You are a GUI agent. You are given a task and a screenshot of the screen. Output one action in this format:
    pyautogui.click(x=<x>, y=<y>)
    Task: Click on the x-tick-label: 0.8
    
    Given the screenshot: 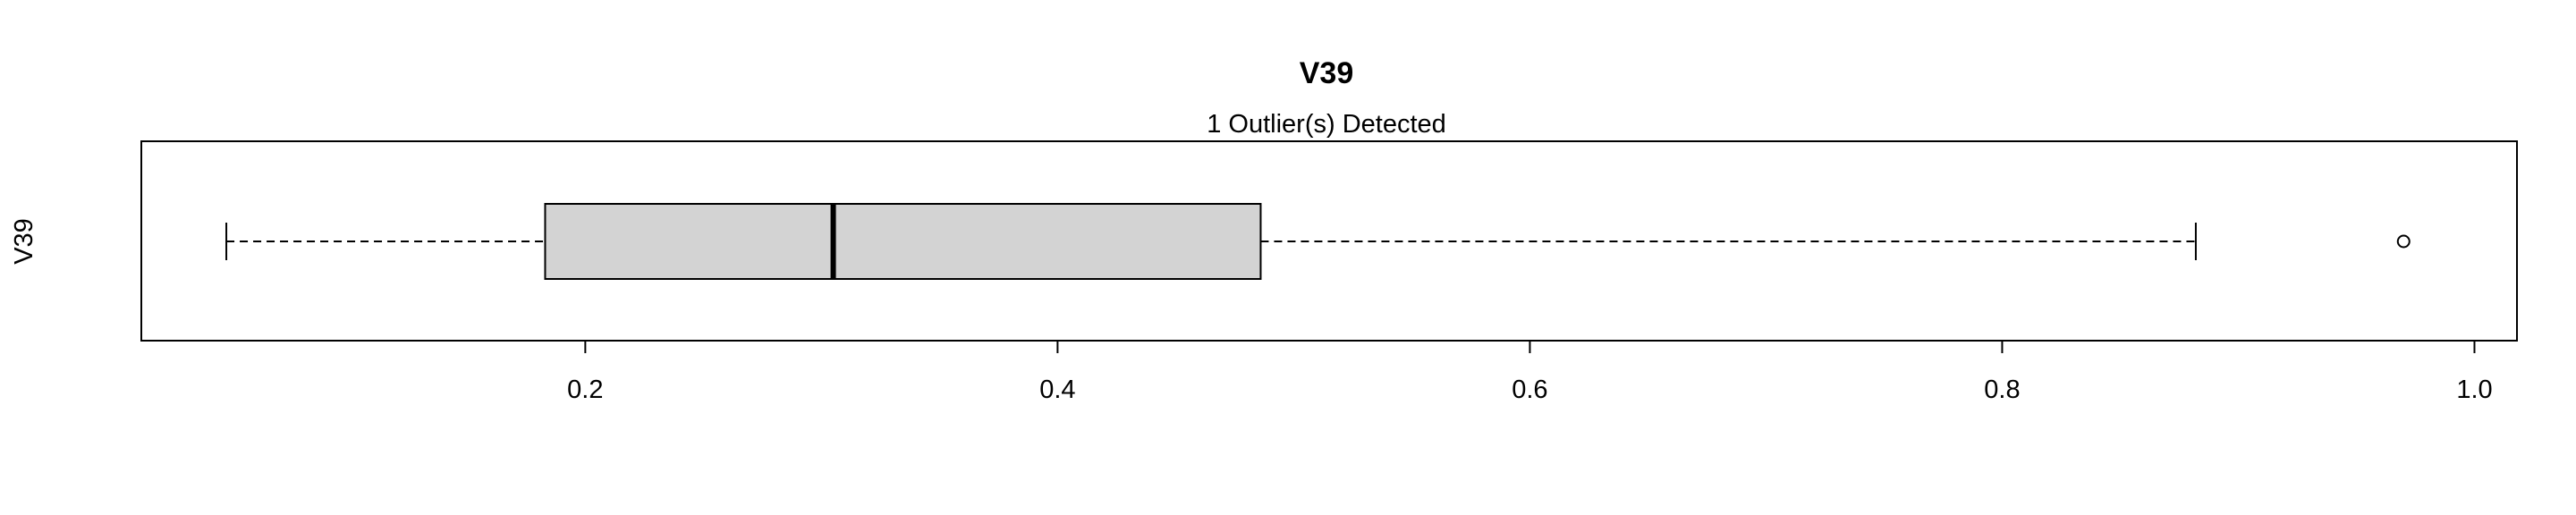 What is the action you would take?
    pyautogui.click(x=2002, y=390)
    